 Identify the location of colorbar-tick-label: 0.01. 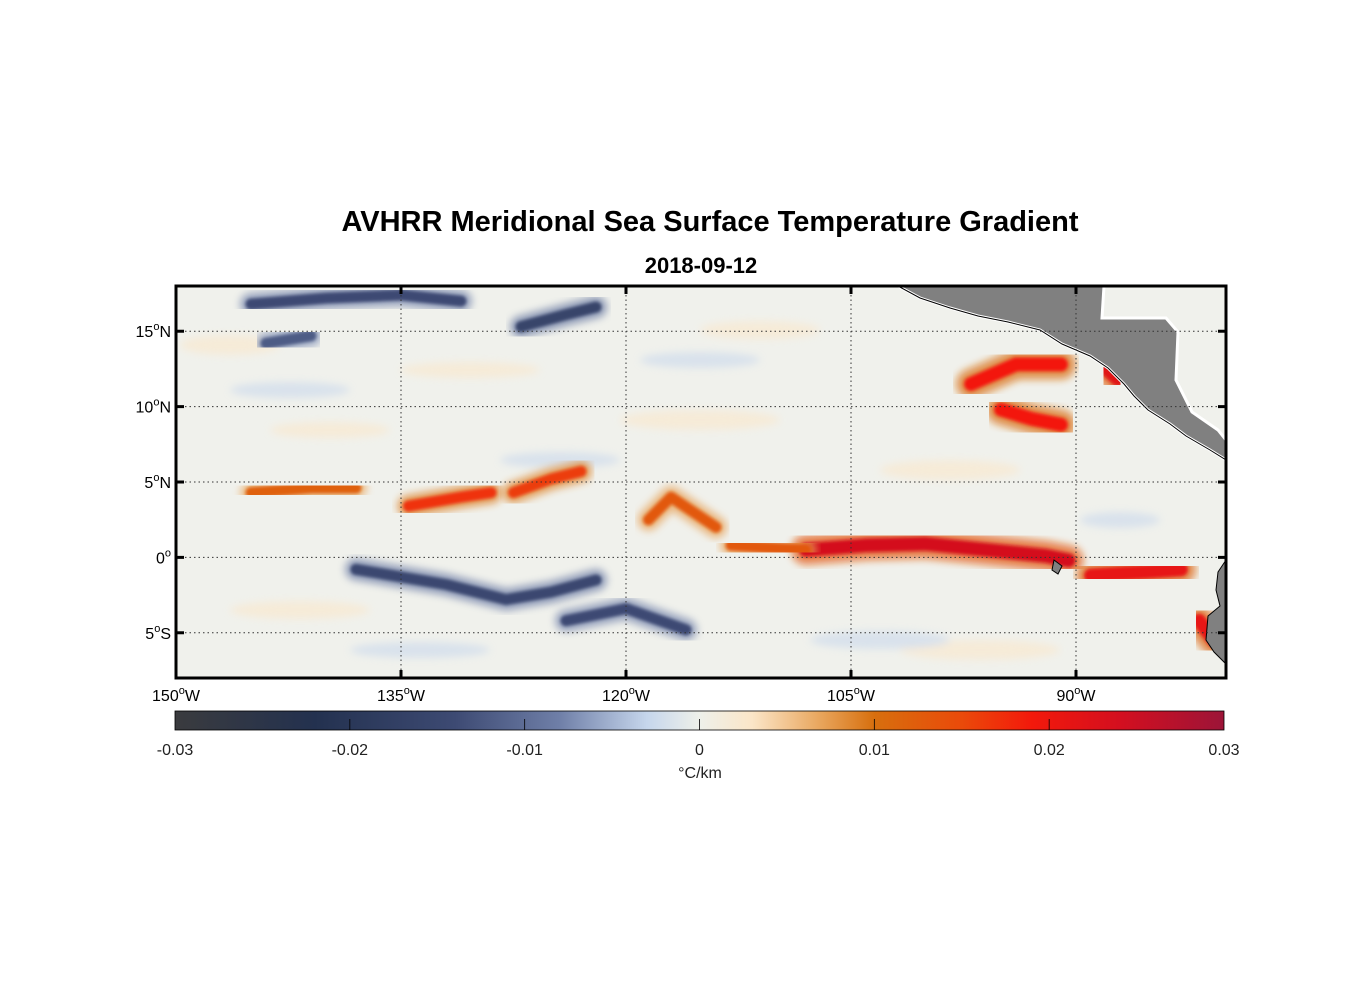
(874, 750).